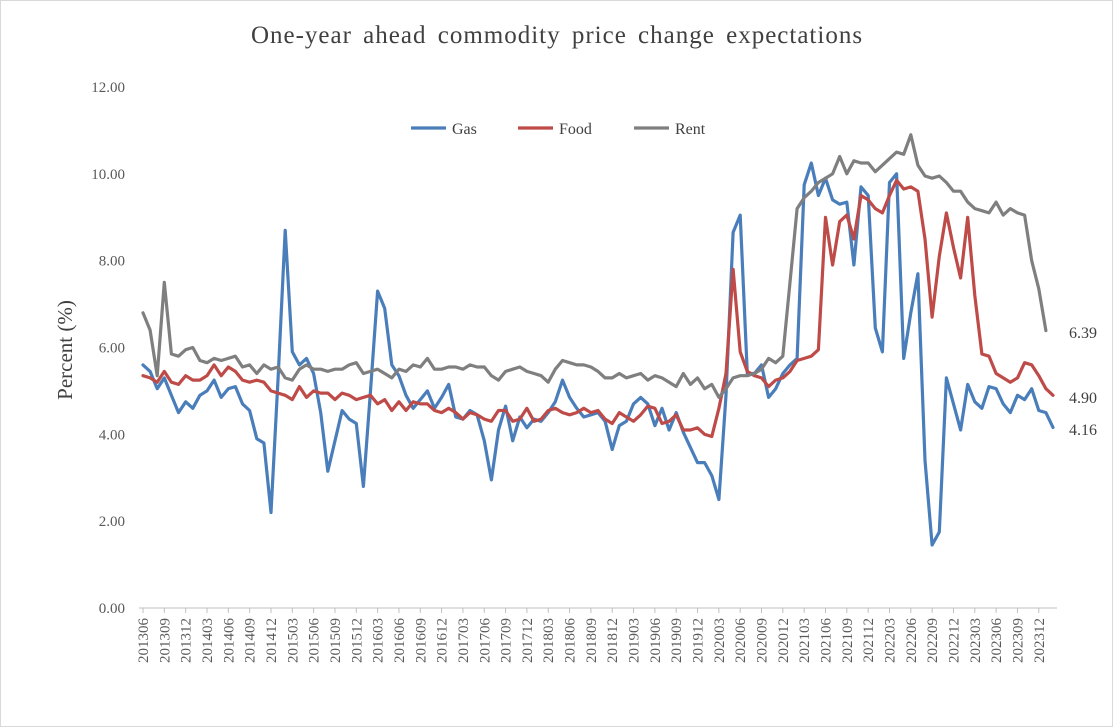 This screenshot has width=1113, height=727. I want to click on x-tick-label: 201503, so click(293, 640).